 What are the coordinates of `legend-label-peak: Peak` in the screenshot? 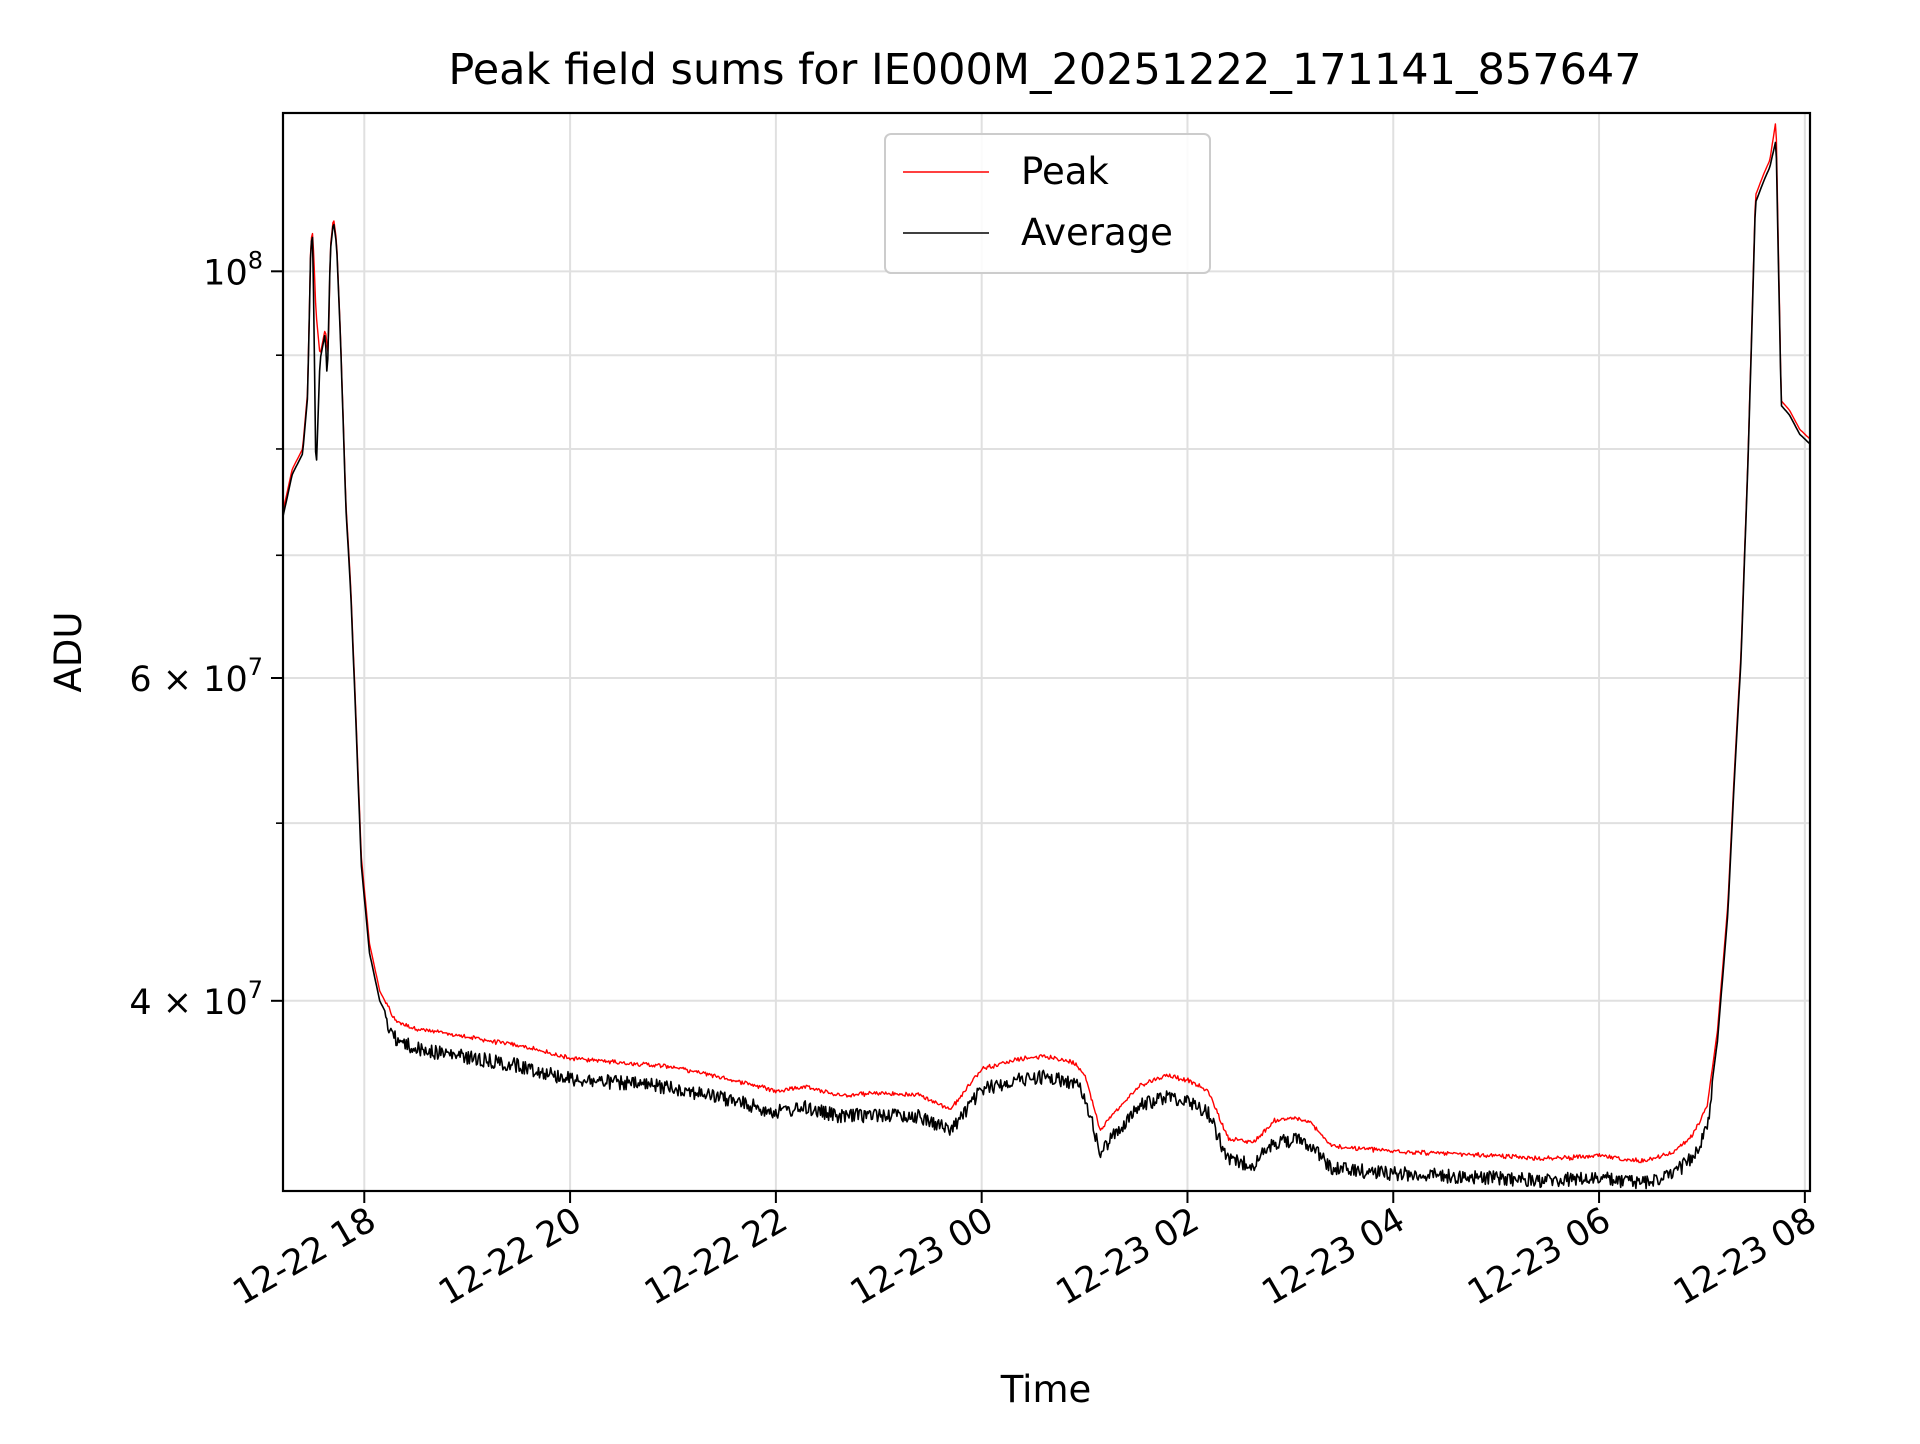 It's located at (1065, 171).